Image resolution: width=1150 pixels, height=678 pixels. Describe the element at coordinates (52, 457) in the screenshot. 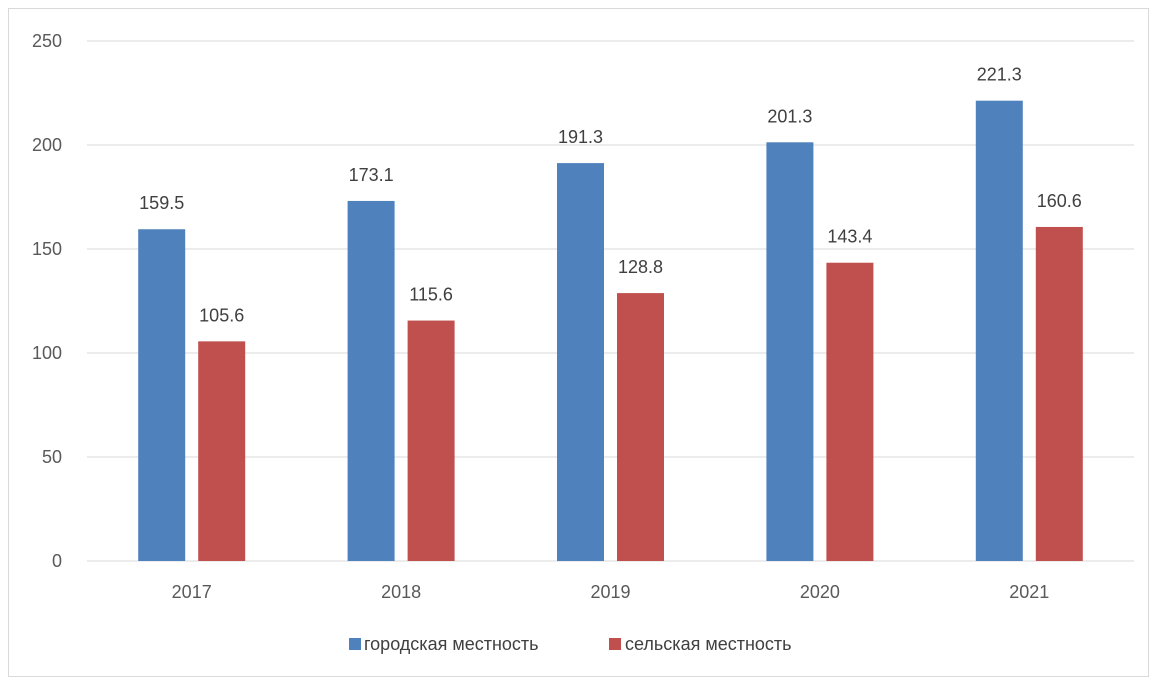

I see `y-tick-label: 50` at that location.